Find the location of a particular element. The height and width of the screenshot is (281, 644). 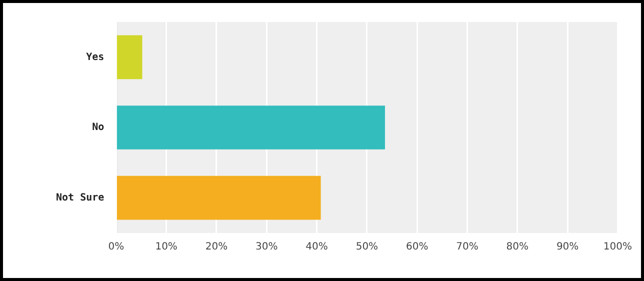

x-tick-label: 20% is located at coordinates (216, 247).